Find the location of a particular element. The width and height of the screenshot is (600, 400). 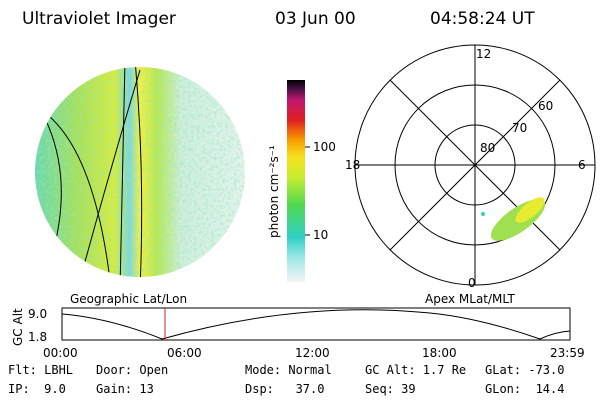

projection-label: Apex MLat/MLT is located at coordinates (470, 299).